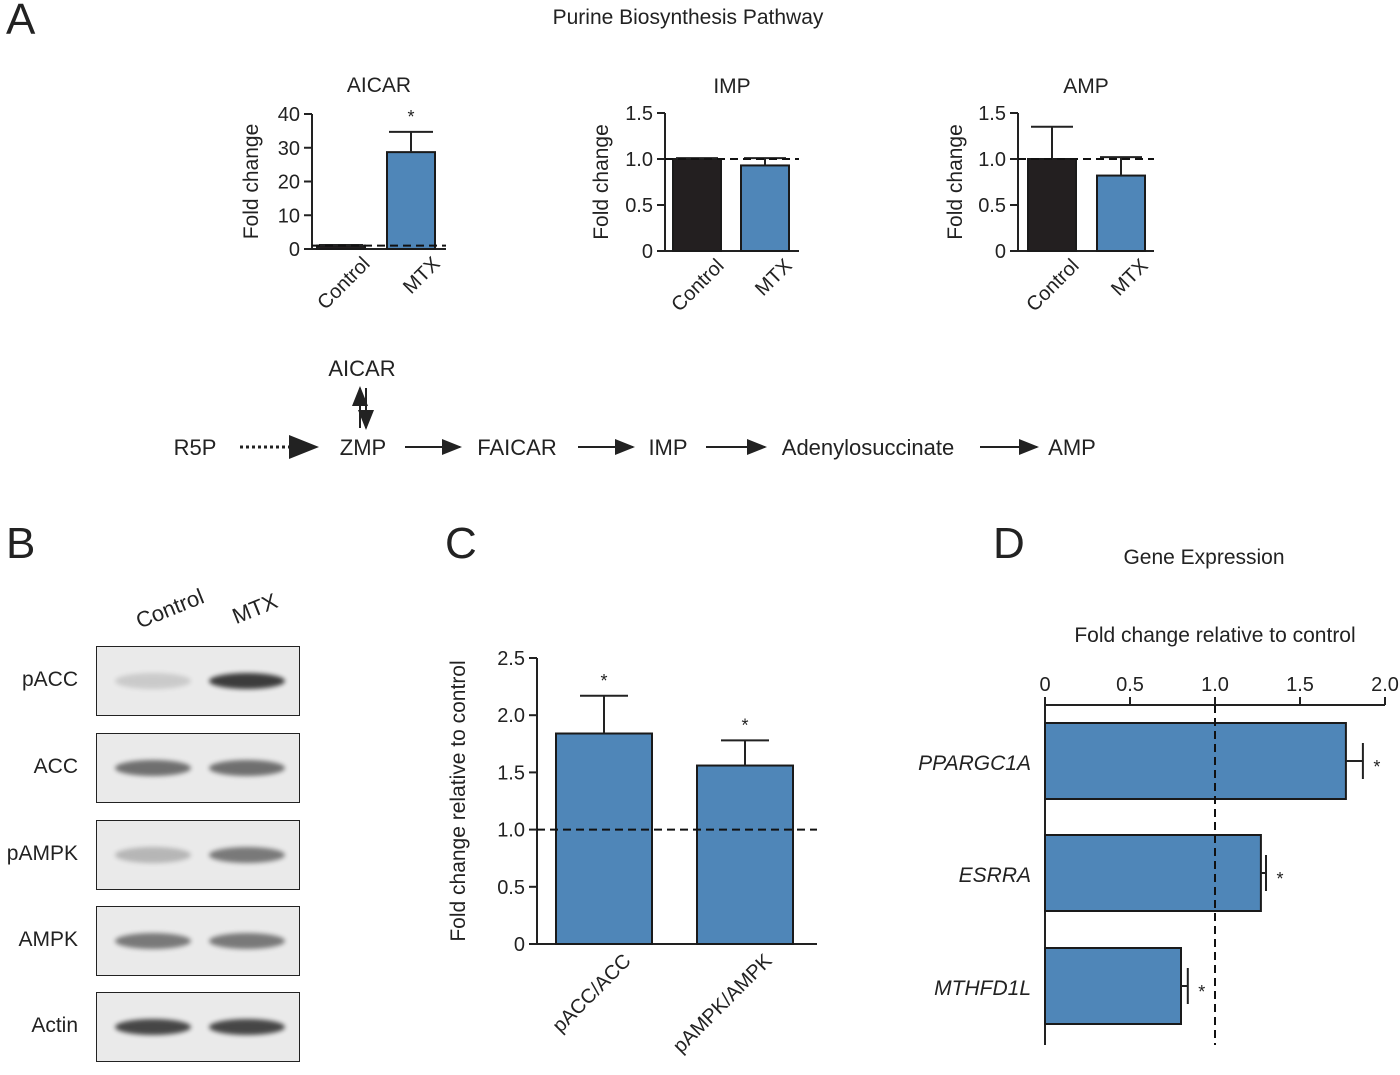 The height and width of the screenshot is (1075, 1400). I want to click on x-tick-label: 1.5, so click(1300, 685).